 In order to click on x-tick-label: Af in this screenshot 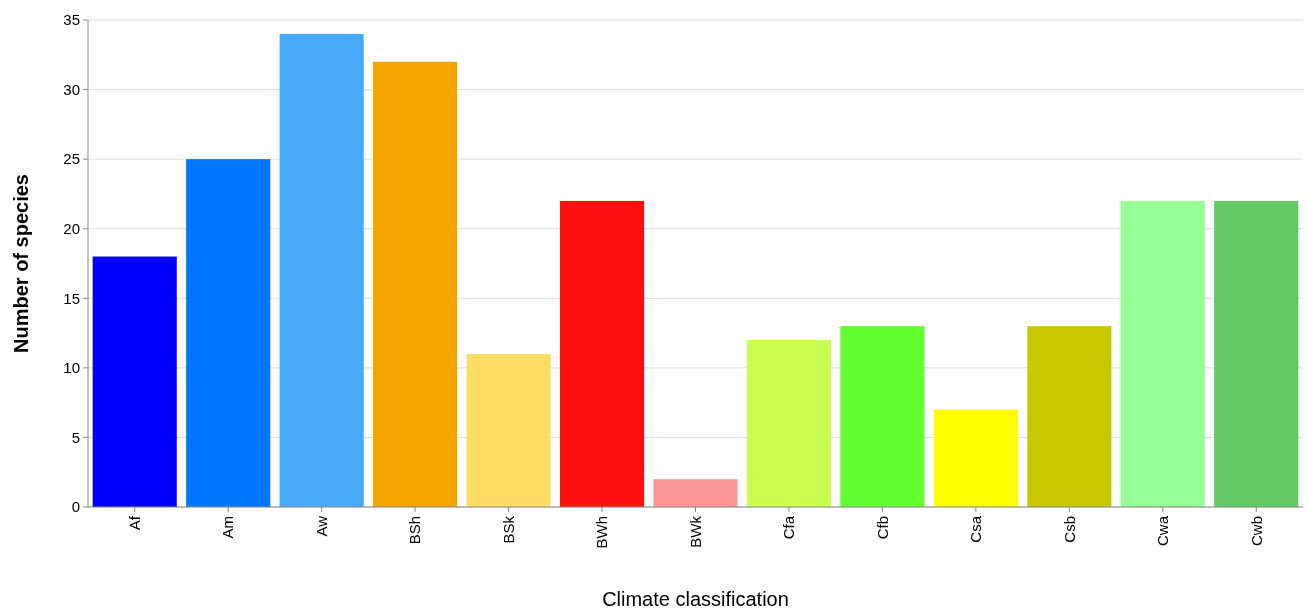, I will do `click(134, 523)`.